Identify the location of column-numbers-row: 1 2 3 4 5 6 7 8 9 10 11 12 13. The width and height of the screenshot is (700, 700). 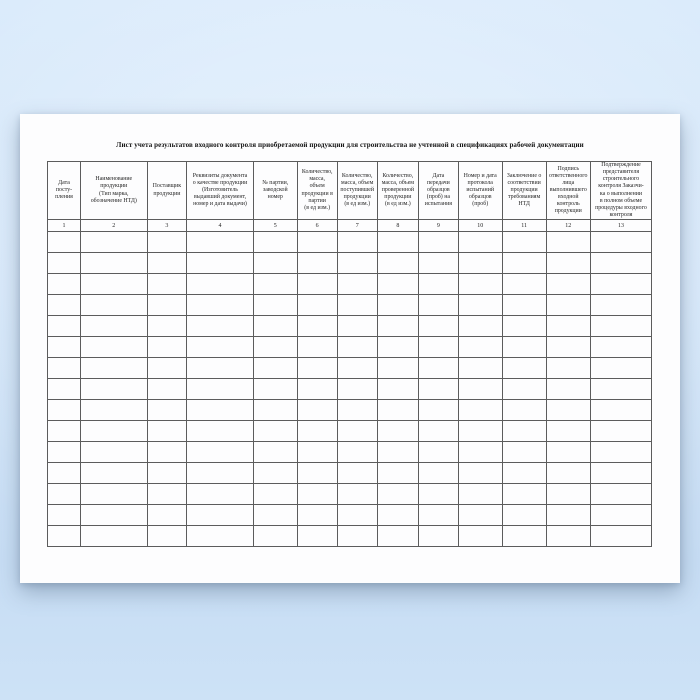
(349, 225).